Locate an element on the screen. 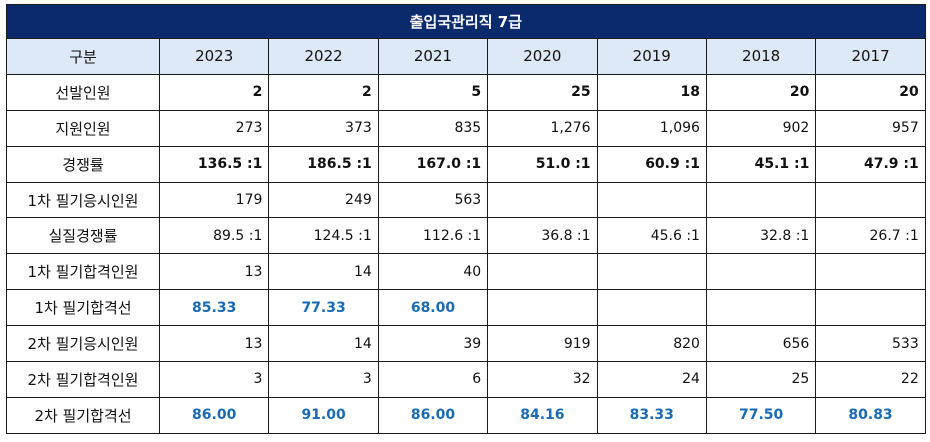 Image resolution: width=930 pixels, height=442 pixels. table-cell: 1,096 is located at coordinates (651, 128).